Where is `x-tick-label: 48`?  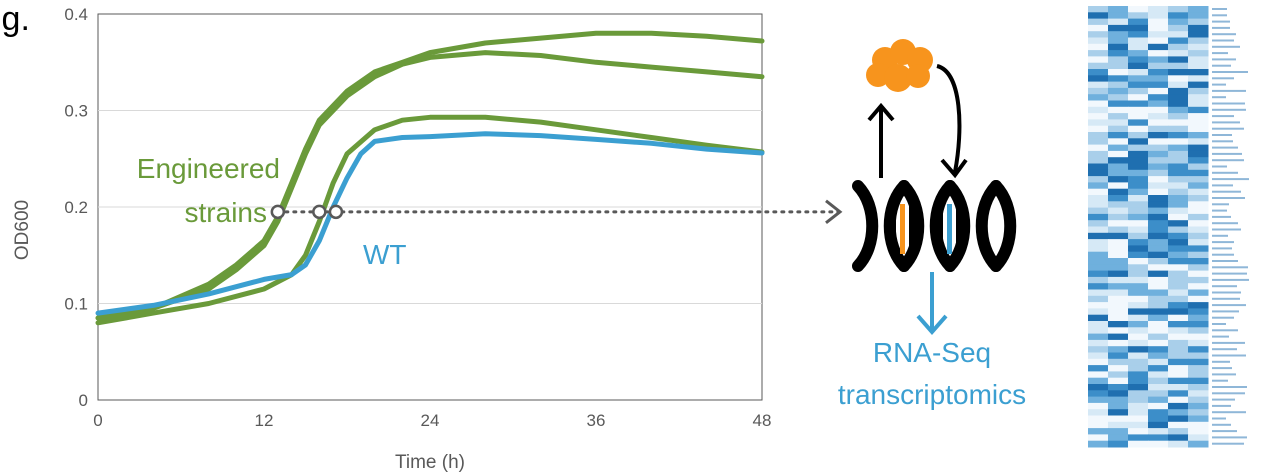
x-tick-label: 48 is located at coordinates (762, 420).